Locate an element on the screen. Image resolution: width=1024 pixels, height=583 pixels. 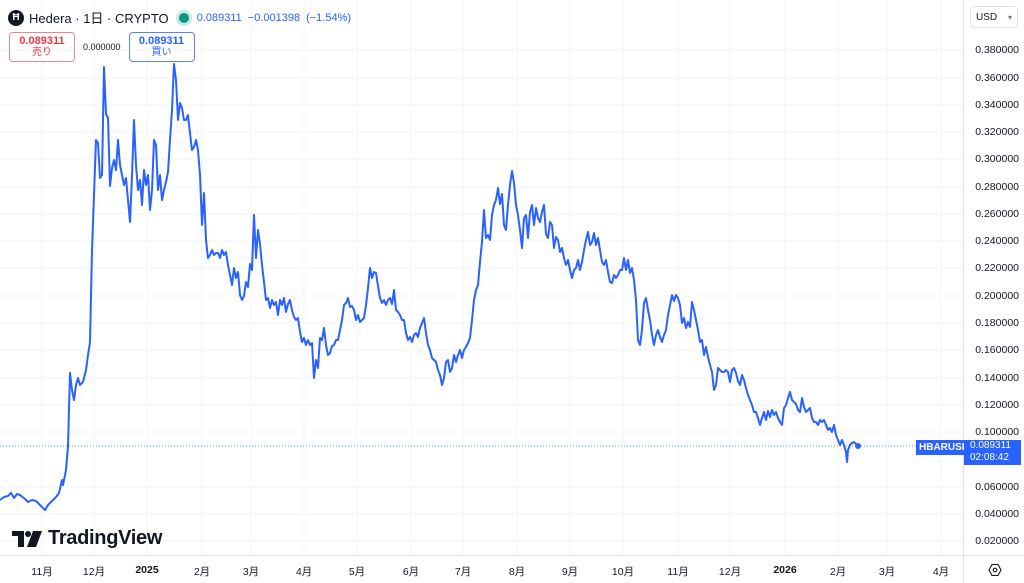
trade-panel: 0.089311 売り 0.000000 0.089311 買い is located at coordinates (102, 47).